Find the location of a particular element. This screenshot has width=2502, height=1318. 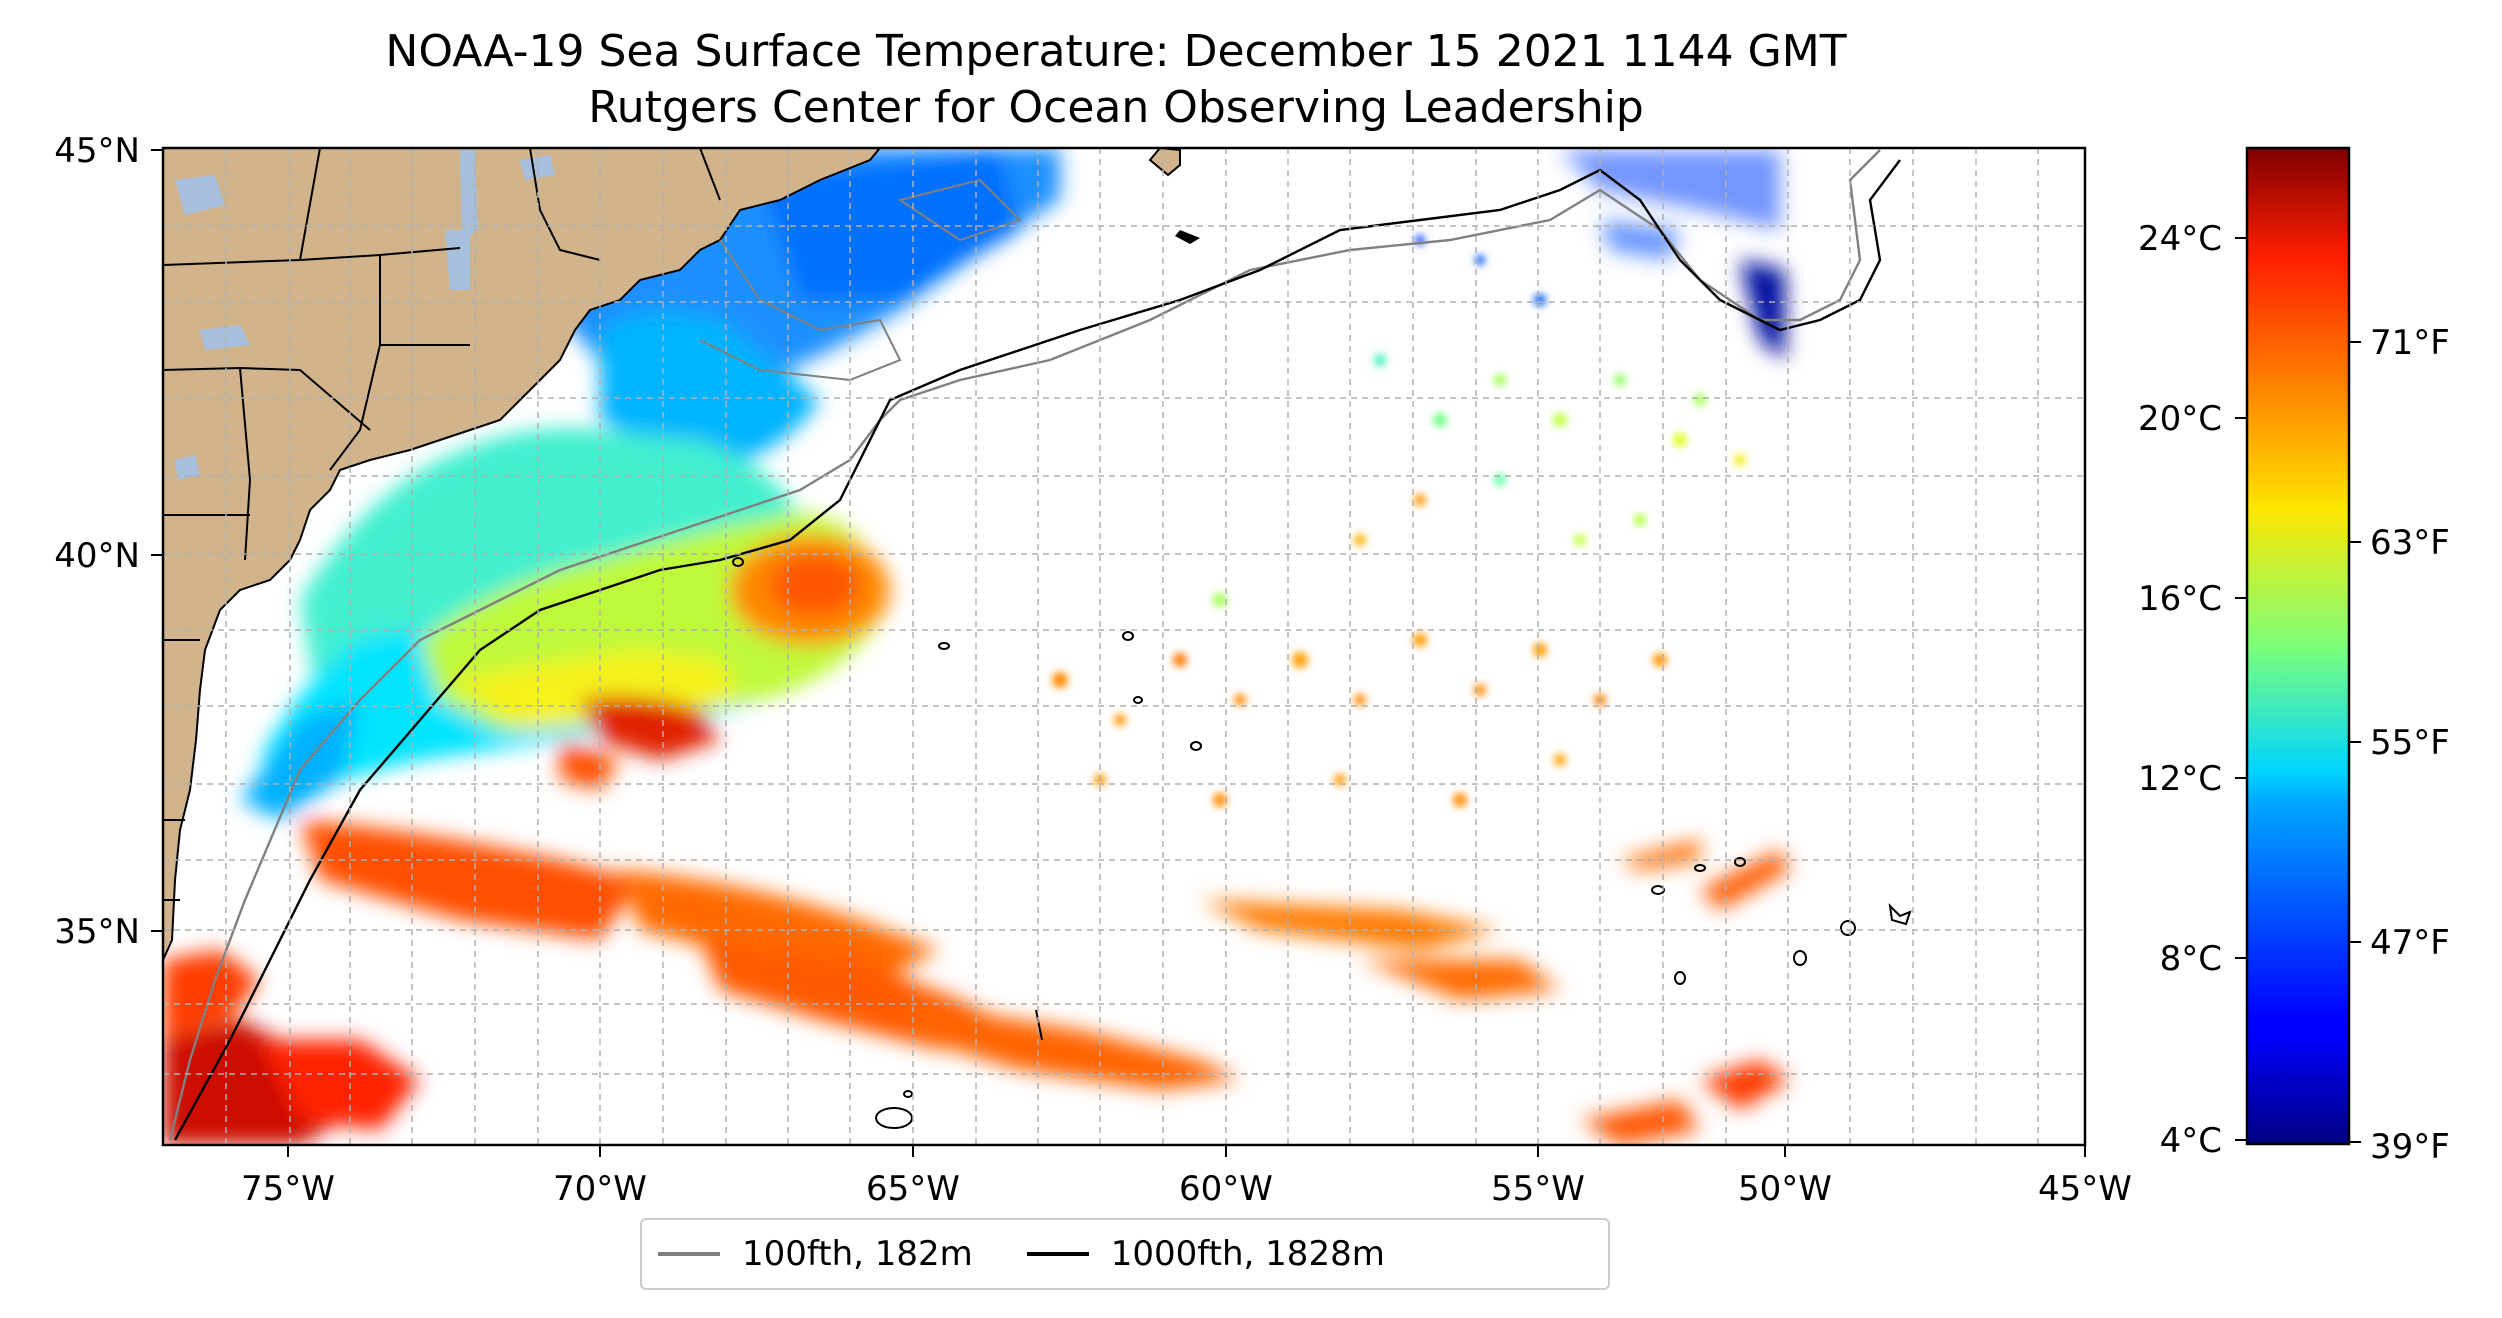

fahrenheit-tick-label: 55°F is located at coordinates (2410, 743).